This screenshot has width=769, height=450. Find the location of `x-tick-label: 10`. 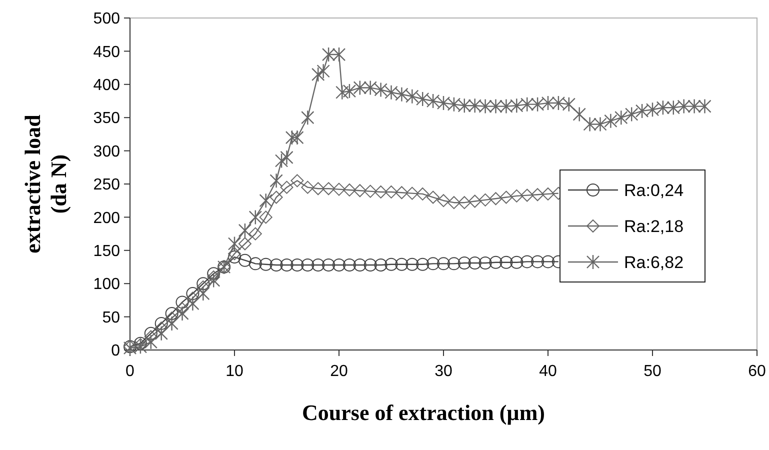

x-tick-label: 10 is located at coordinates (235, 371).